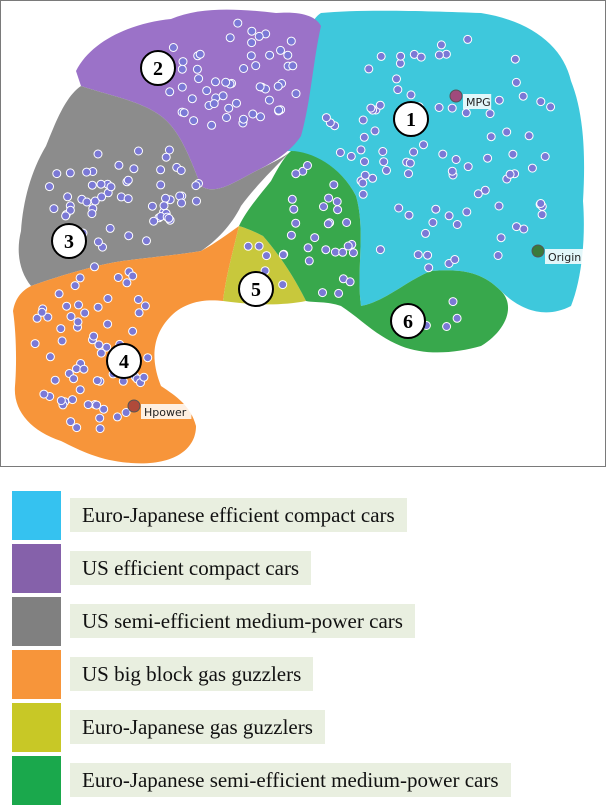 This screenshot has width=608, height=806. Describe the element at coordinates (310, 567) in the screenshot. I see `legend-item-2: US efficient compact cars` at that location.